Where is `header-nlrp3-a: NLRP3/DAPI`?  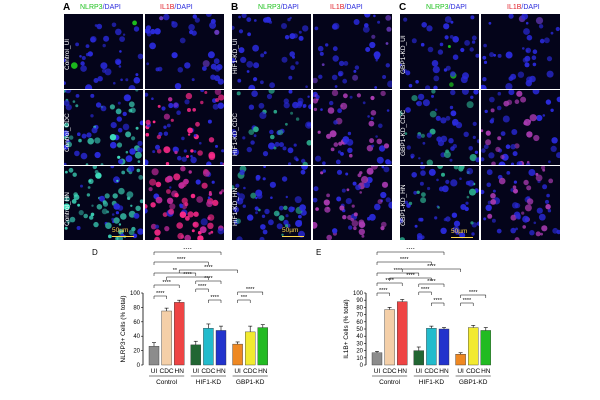
header-nlrp3-a: NLRP3/DAPI is located at coordinates (100, 7).